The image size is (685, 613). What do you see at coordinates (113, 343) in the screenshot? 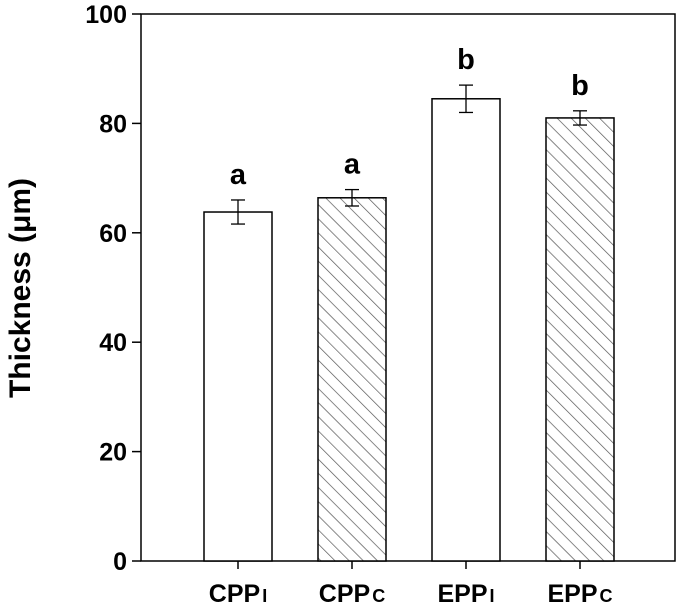
I see `y-tick-label: 40` at bounding box center [113, 343].